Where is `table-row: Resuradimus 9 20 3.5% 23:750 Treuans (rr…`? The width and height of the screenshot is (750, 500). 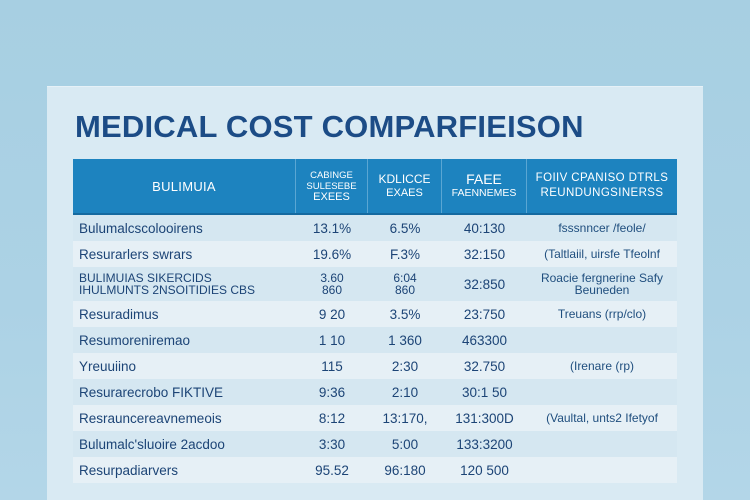
table-row: Resuradimus 9 20 3.5% 23:750 Treuans (rr… is located at coordinates (375, 314).